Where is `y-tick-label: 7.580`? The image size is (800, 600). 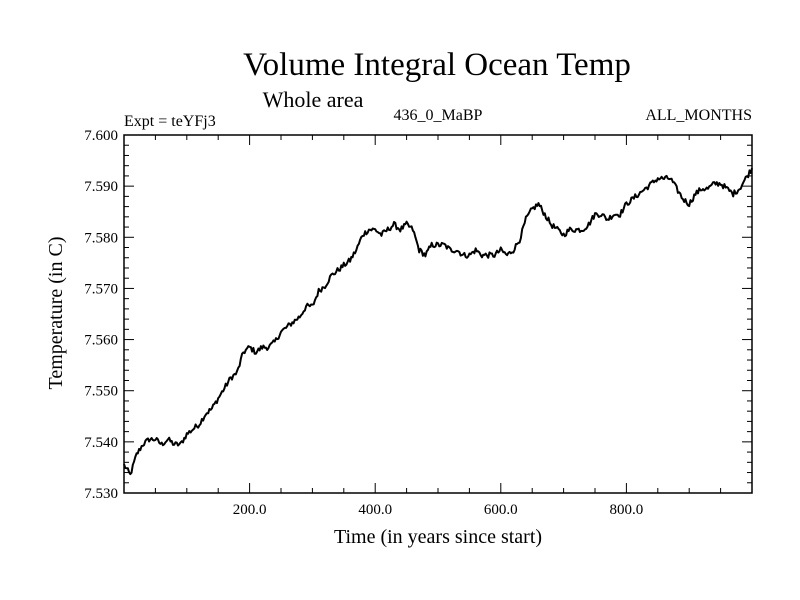 y-tick-label: 7.580 is located at coordinates (101, 238).